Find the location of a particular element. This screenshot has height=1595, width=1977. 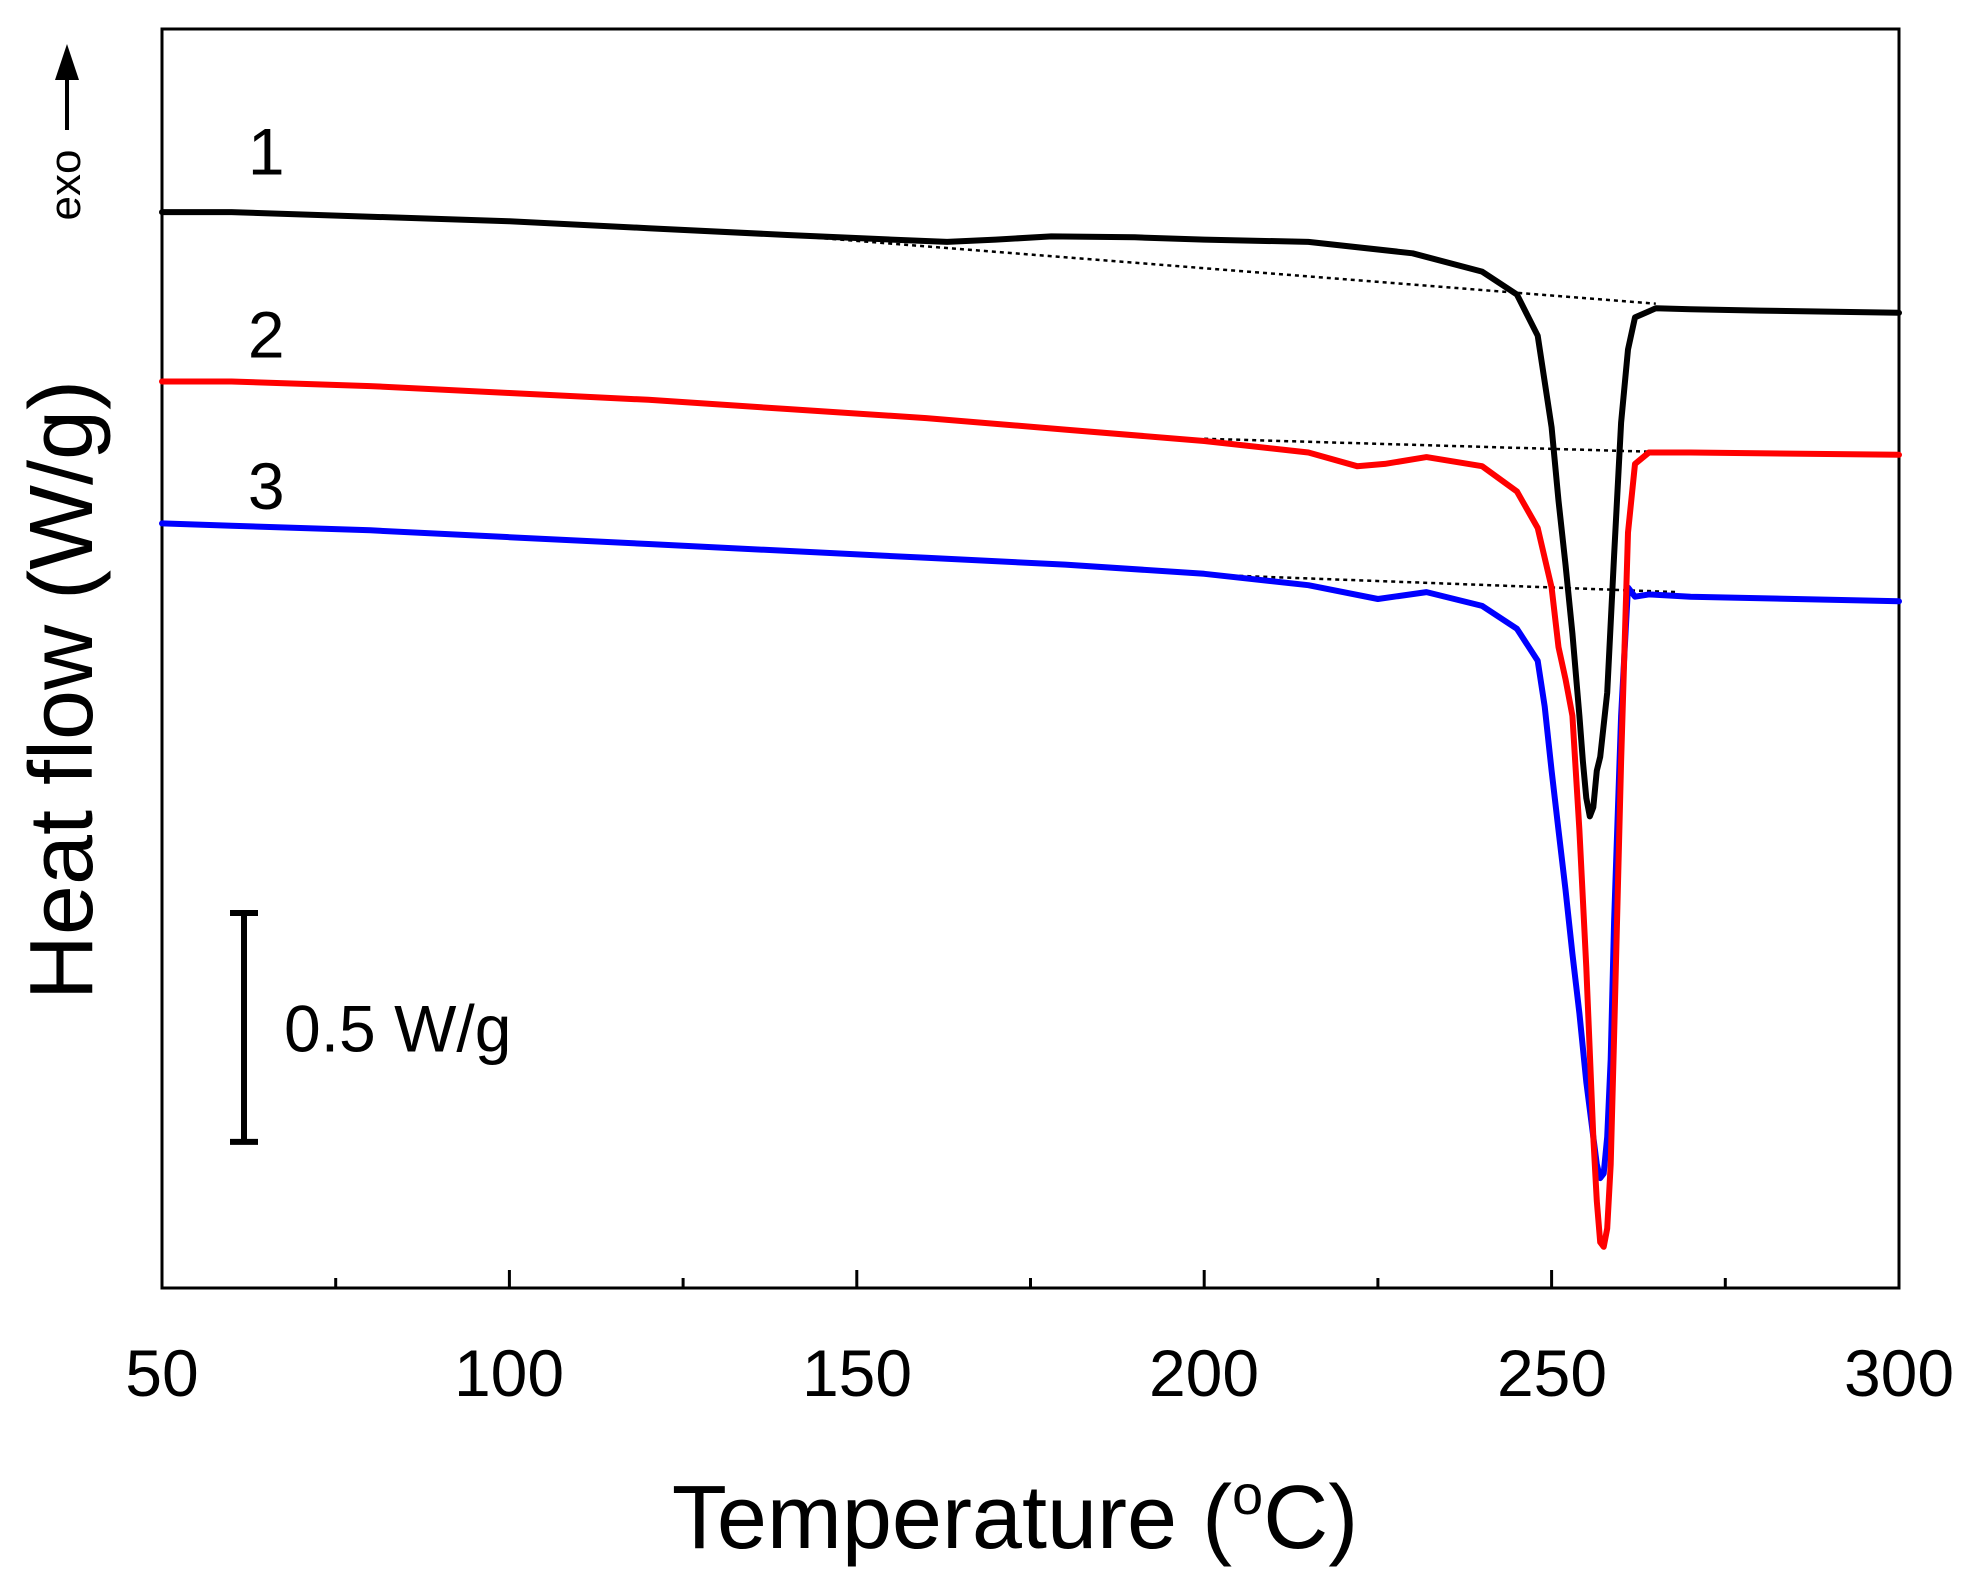

curve-labels: 1 2 3 is located at coordinates (266, 319).